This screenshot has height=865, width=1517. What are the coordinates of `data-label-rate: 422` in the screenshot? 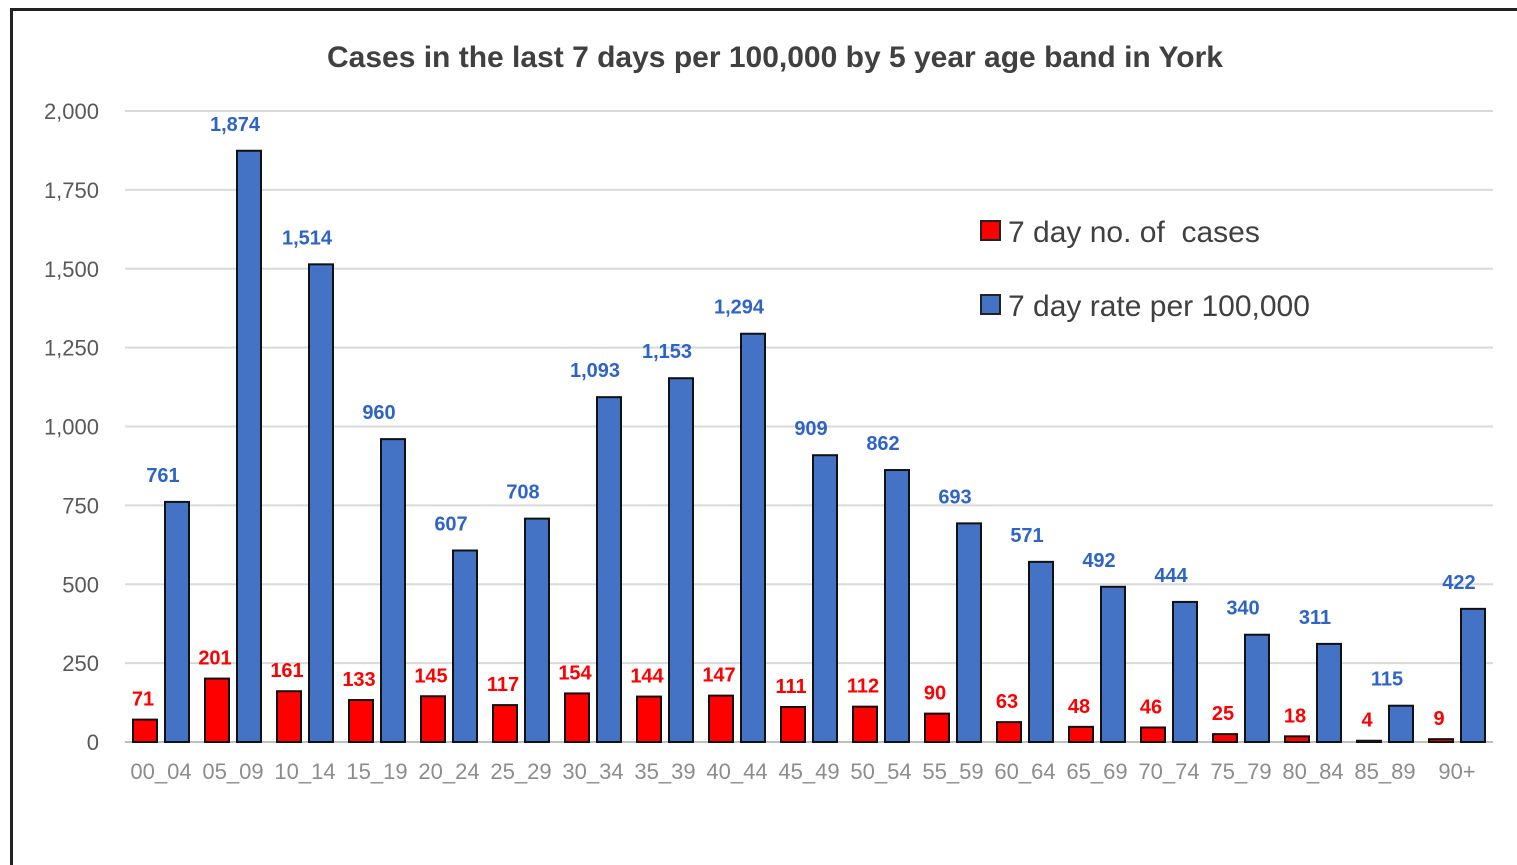 It's located at (1458, 583).